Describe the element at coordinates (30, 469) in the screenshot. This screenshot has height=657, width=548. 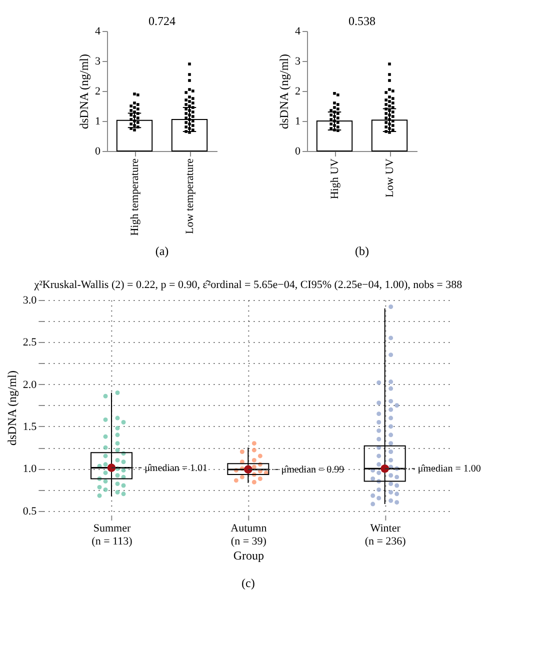
I see `y-tick-label: 1.0` at that location.